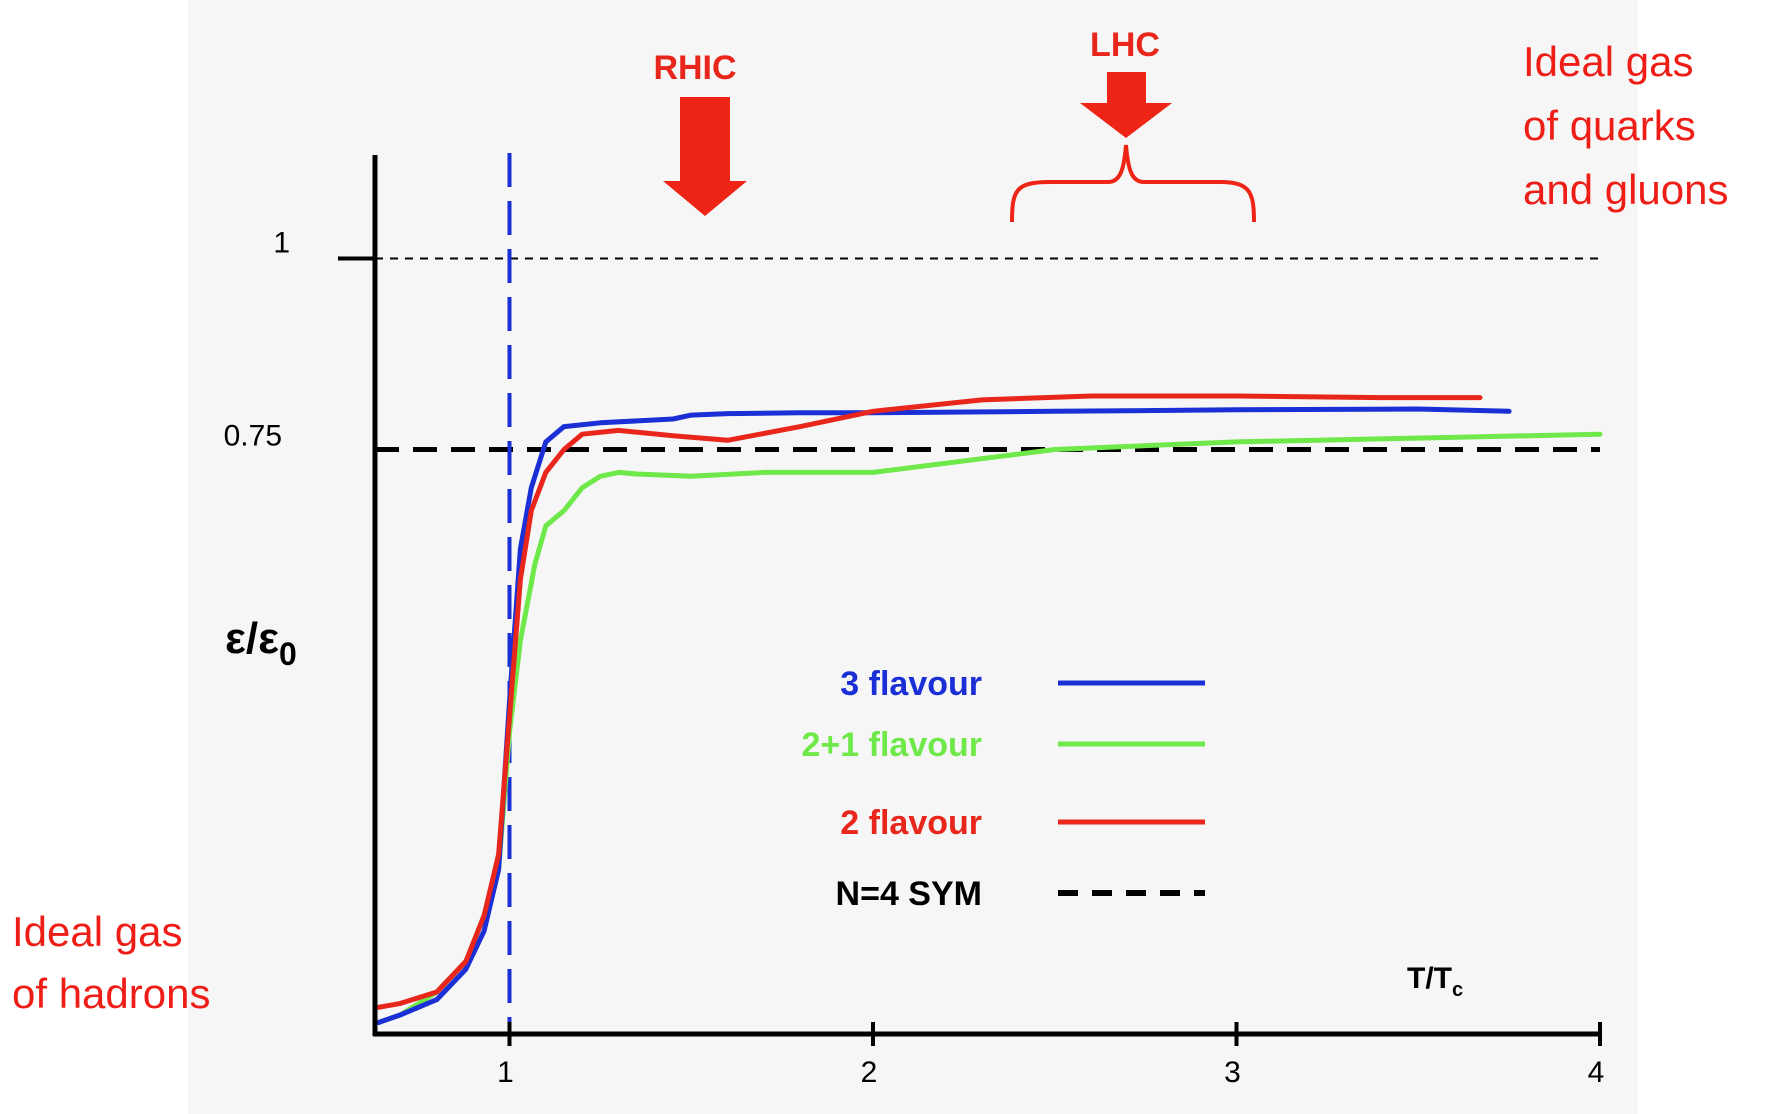 The image size is (1771, 1114). What do you see at coordinates (1626, 189) in the screenshot?
I see `qgp-annotation-line-3: and gluons` at bounding box center [1626, 189].